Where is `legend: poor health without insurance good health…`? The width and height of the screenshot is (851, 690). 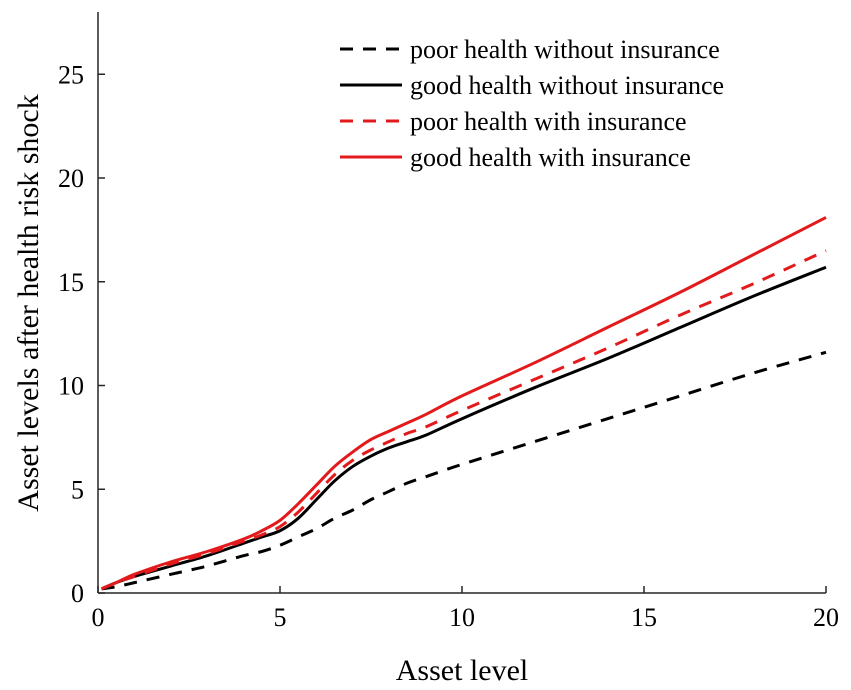
legend: poor health without insurance good health… is located at coordinates (532, 103).